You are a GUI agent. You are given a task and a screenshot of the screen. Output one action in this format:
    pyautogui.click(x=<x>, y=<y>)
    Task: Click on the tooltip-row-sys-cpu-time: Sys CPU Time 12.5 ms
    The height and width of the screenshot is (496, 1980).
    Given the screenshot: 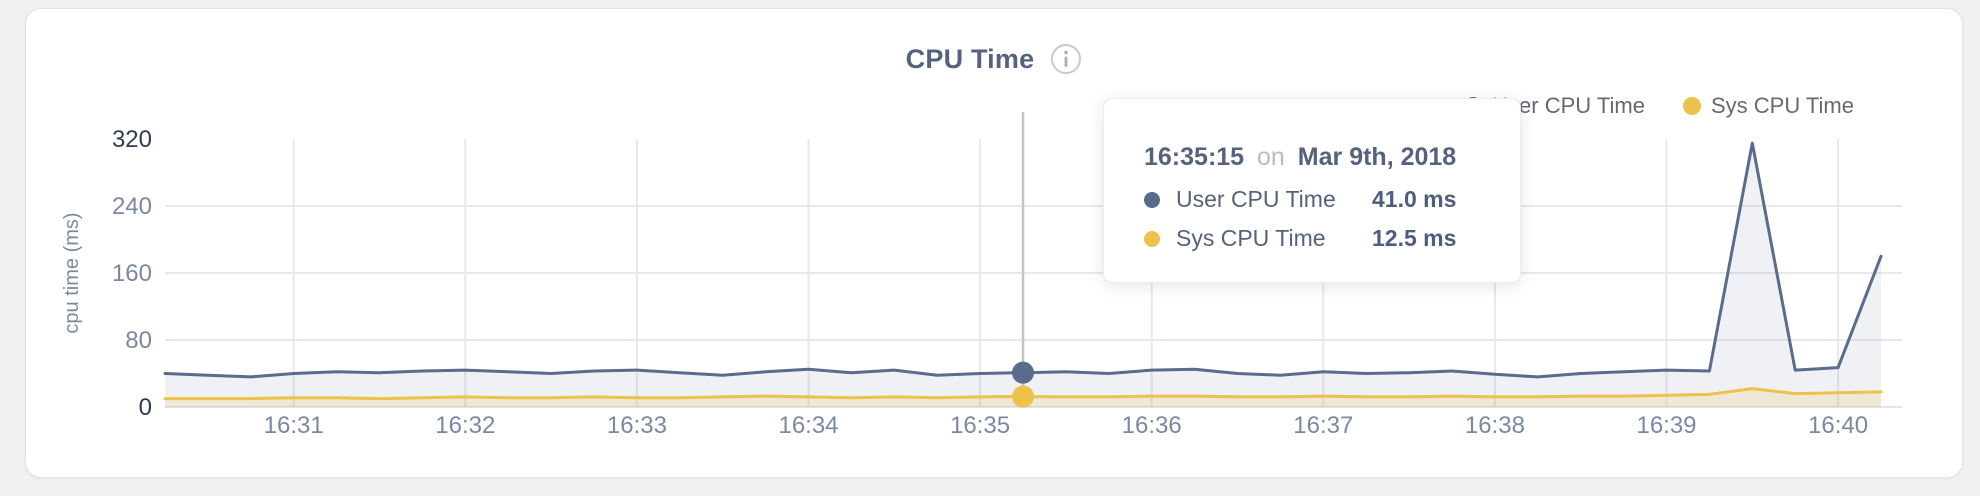 What is the action you would take?
    pyautogui.click(x=1317, y=238)
    